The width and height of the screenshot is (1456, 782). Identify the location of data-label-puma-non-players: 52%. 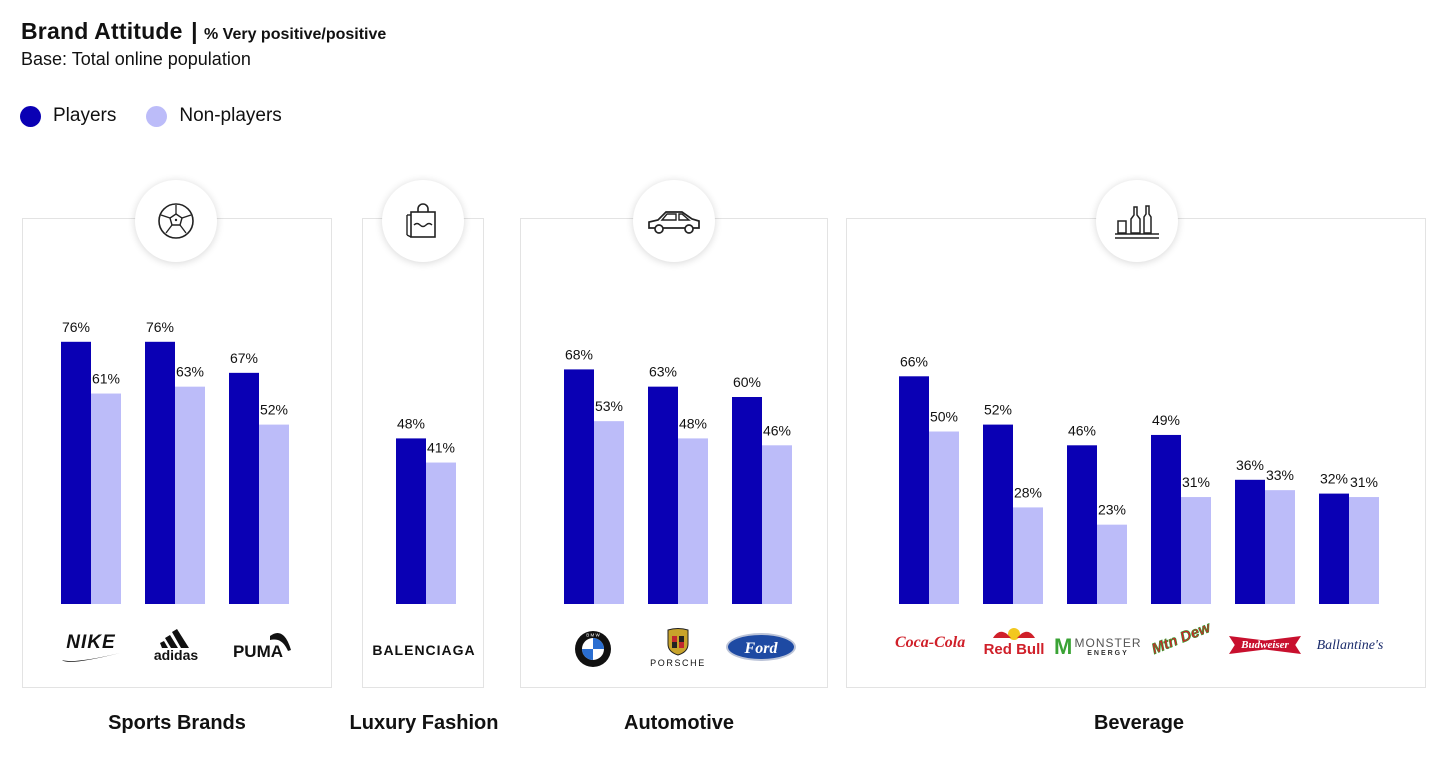
(274, 410).